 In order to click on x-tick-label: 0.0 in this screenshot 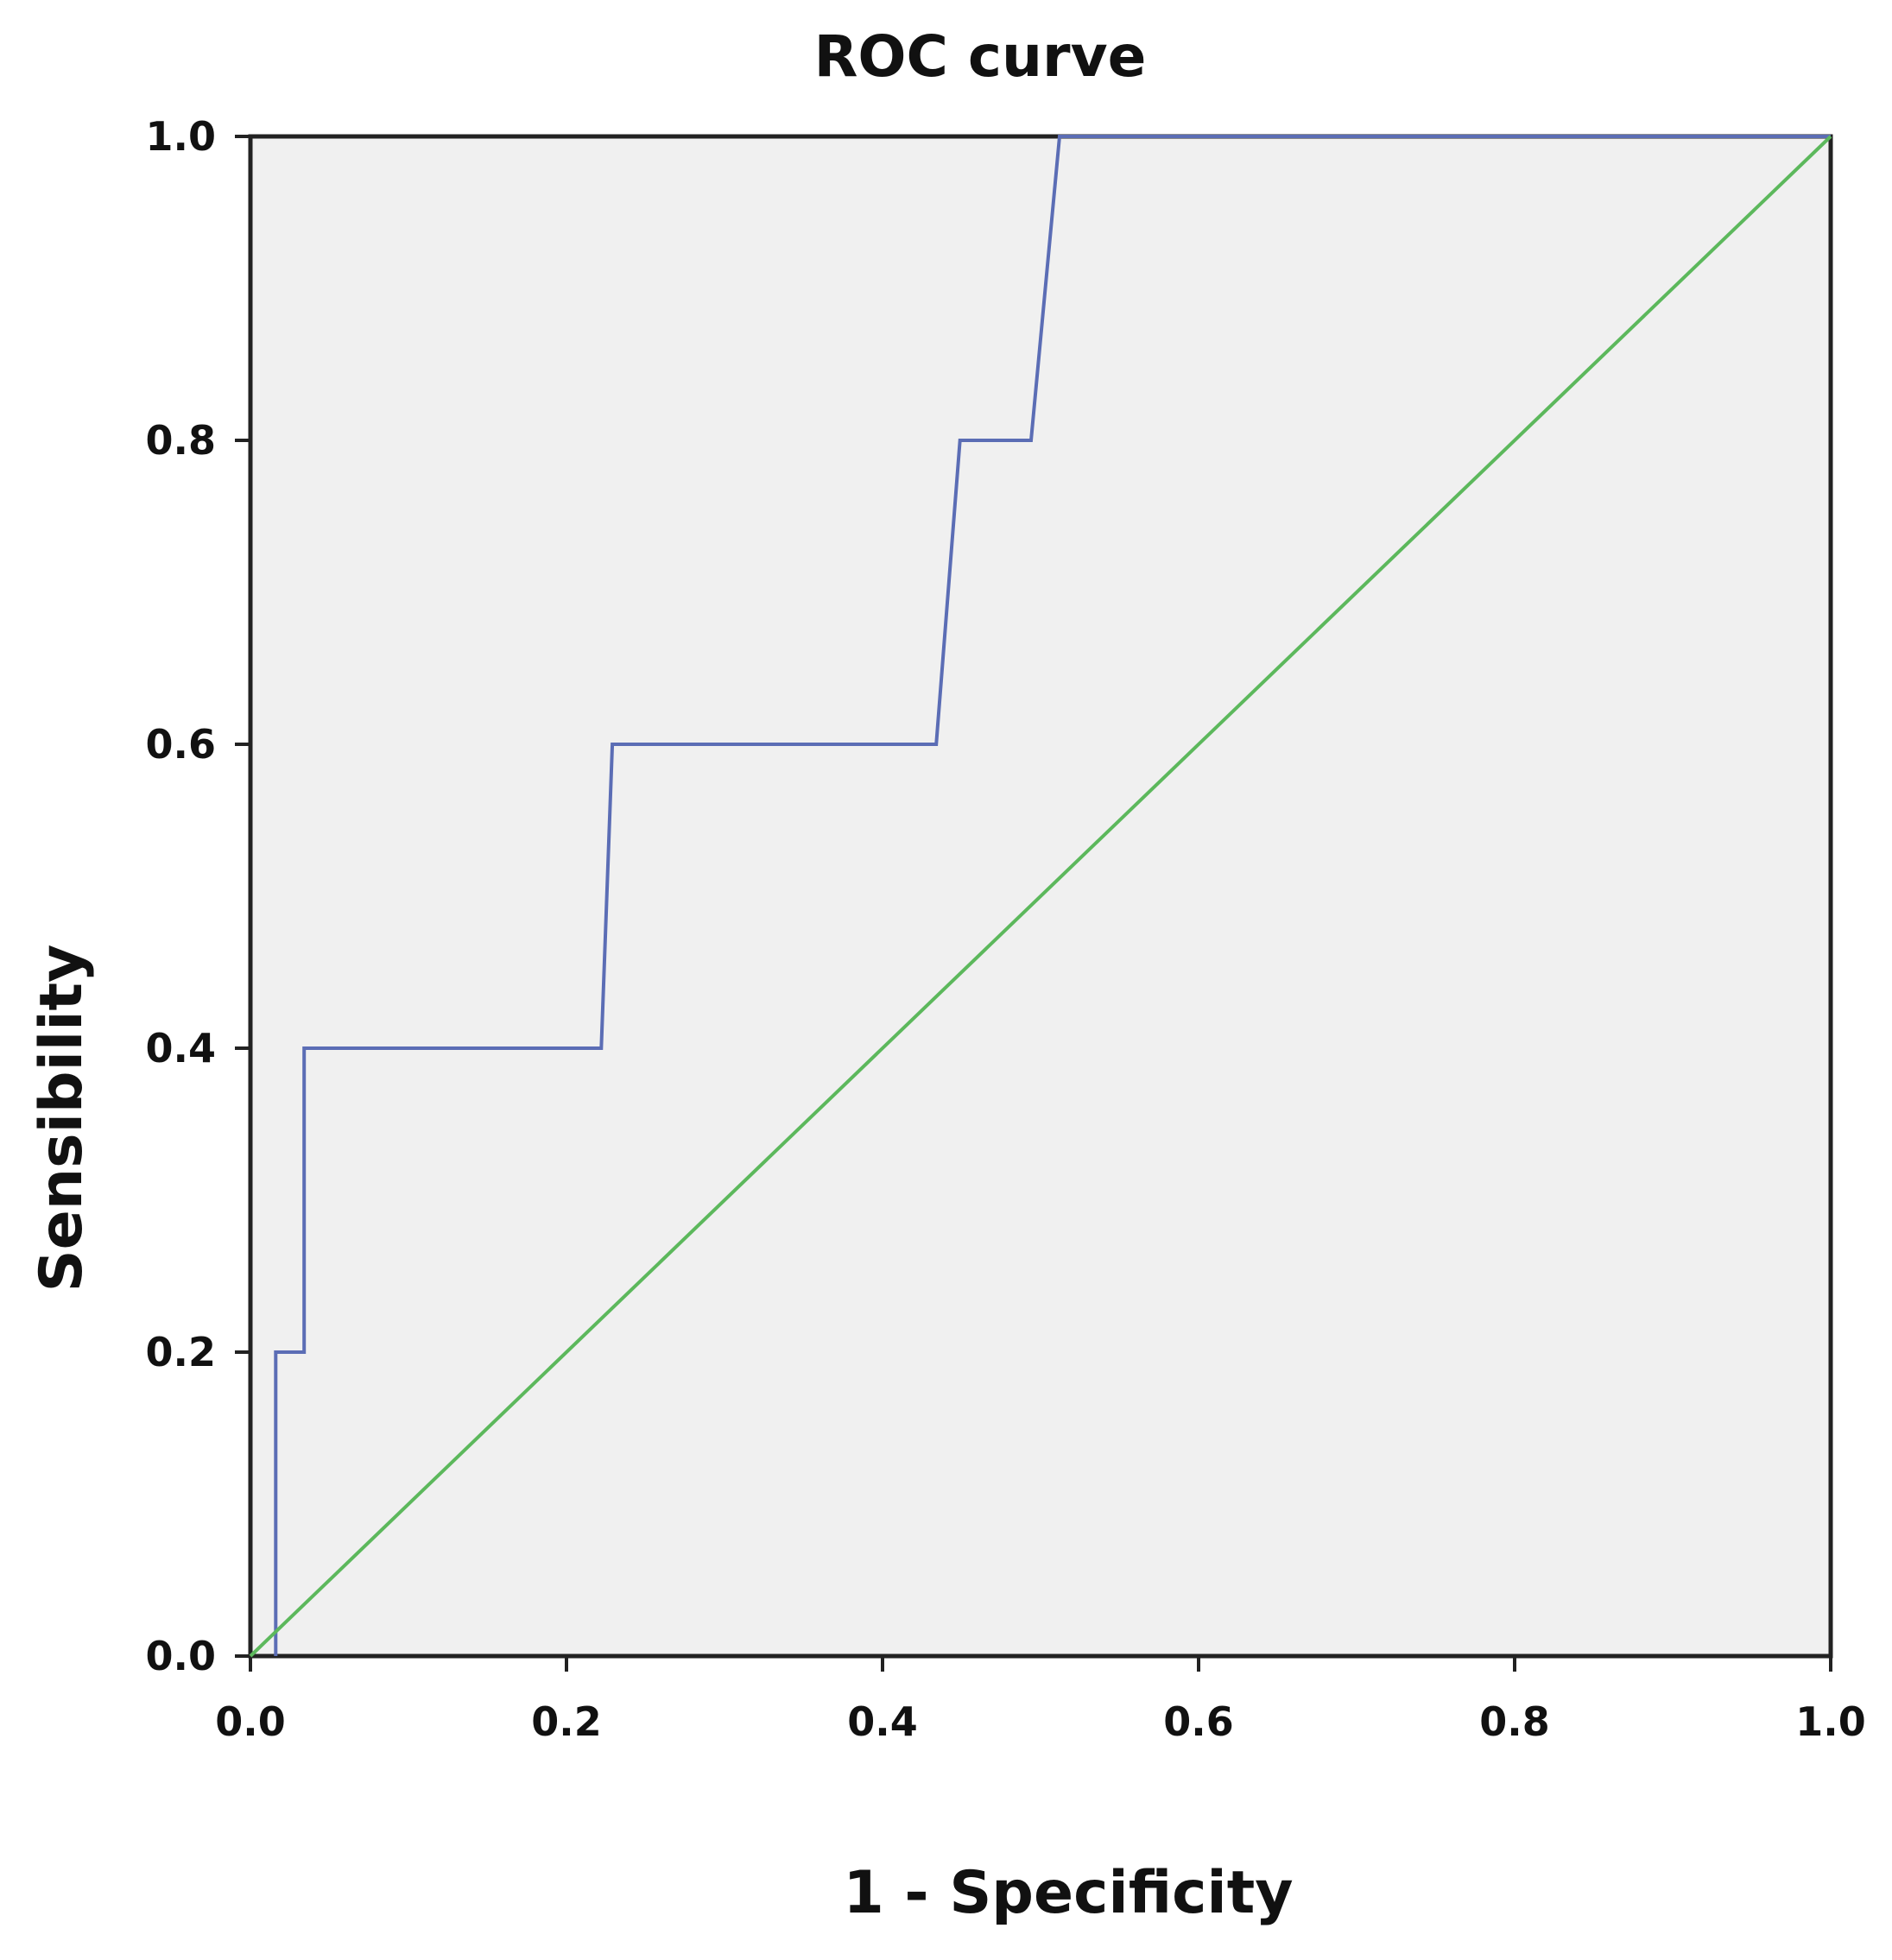, I will do `click(250, 1722)`.